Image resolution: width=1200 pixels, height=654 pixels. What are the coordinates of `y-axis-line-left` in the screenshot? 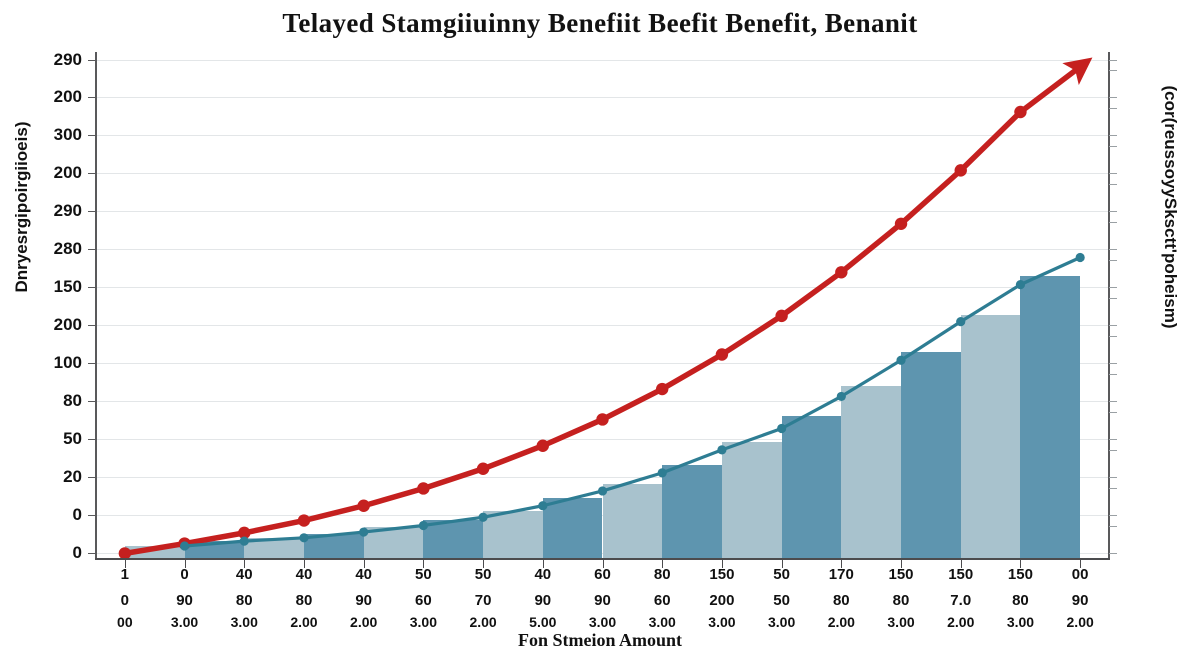 It's located at (96, 306).